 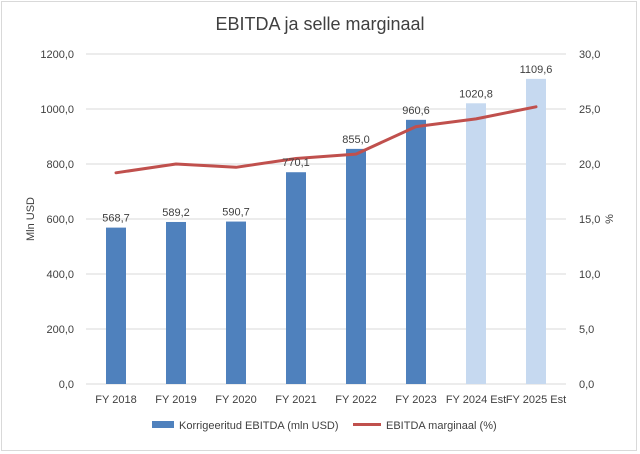 What do you see at coordinates (296, 163) in the screenshot?
I see `bar-value-label: 770,1` at bounding box center [296, 163].